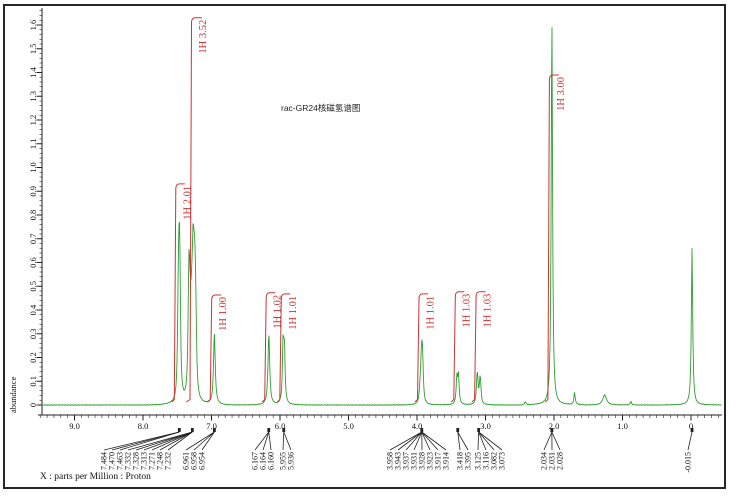 The image size is (742, 497). I want to click on peak-shift-label: 7.328, so click(136, 461).